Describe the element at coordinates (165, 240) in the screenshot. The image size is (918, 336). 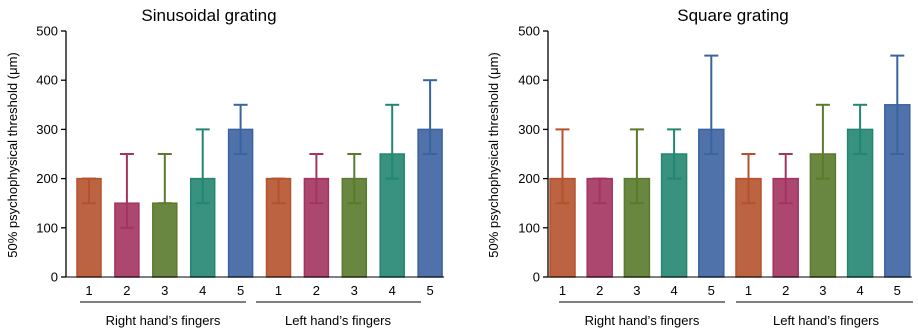
I see `bar` at that location.